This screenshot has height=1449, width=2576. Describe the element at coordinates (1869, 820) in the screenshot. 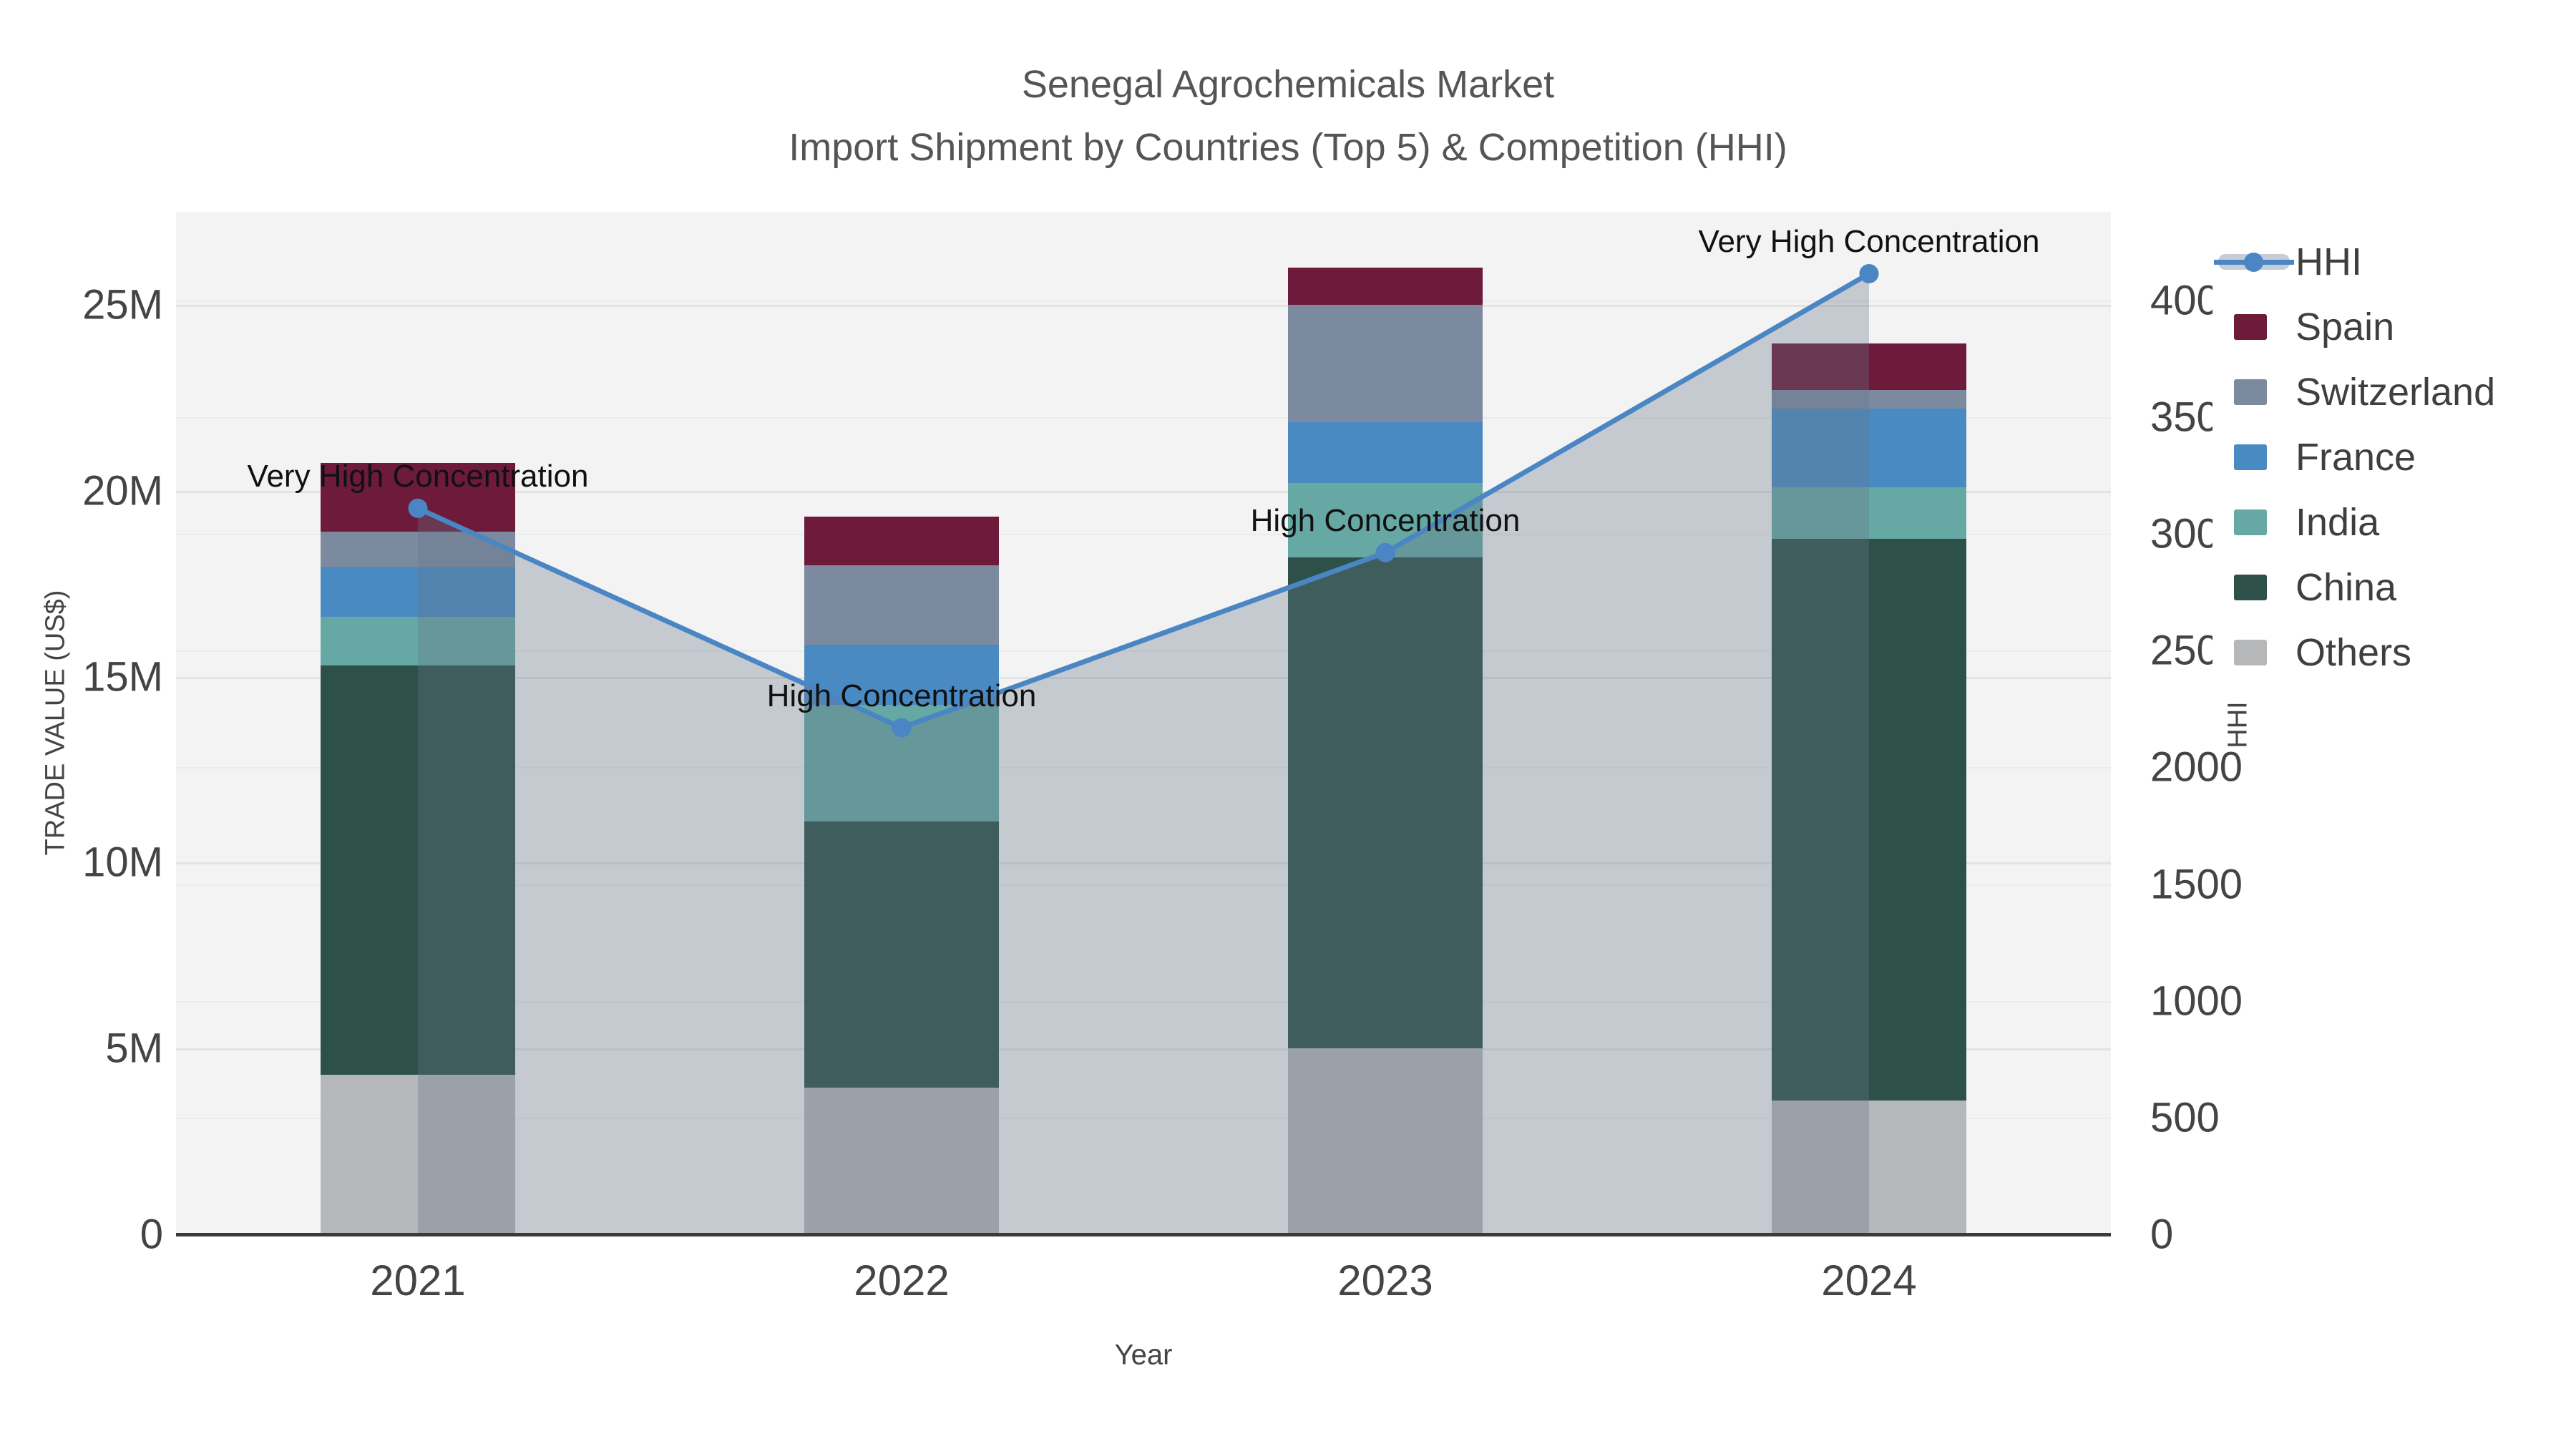

I see `bar-segment-2024-china` at that location.